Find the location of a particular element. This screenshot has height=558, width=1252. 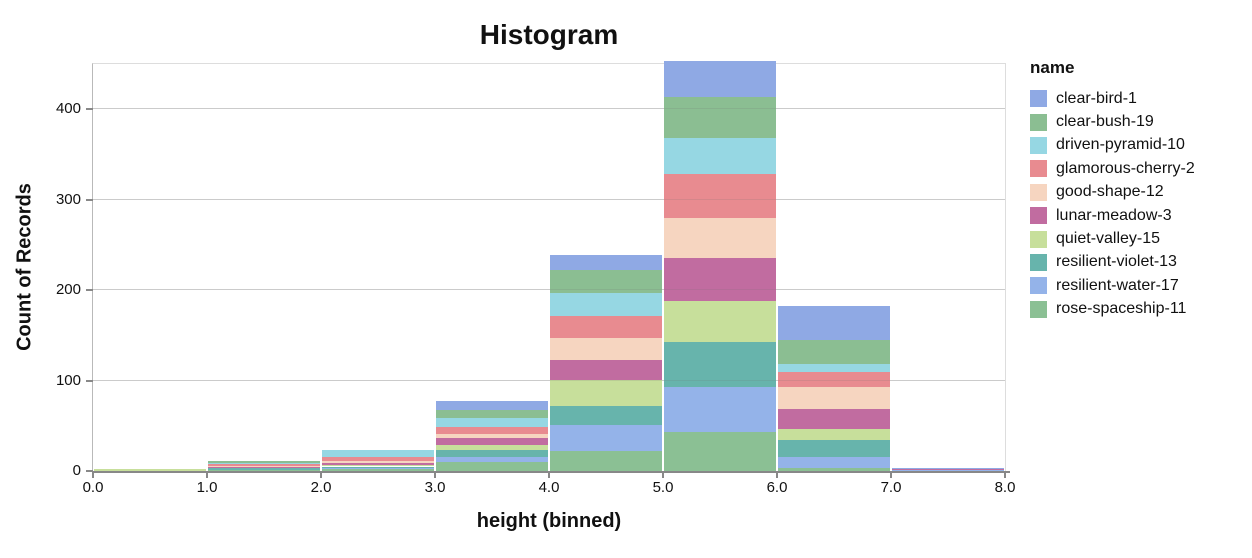

legend-label-good-shape-12: good-shape-12 is located at coordinates (1110, 192).